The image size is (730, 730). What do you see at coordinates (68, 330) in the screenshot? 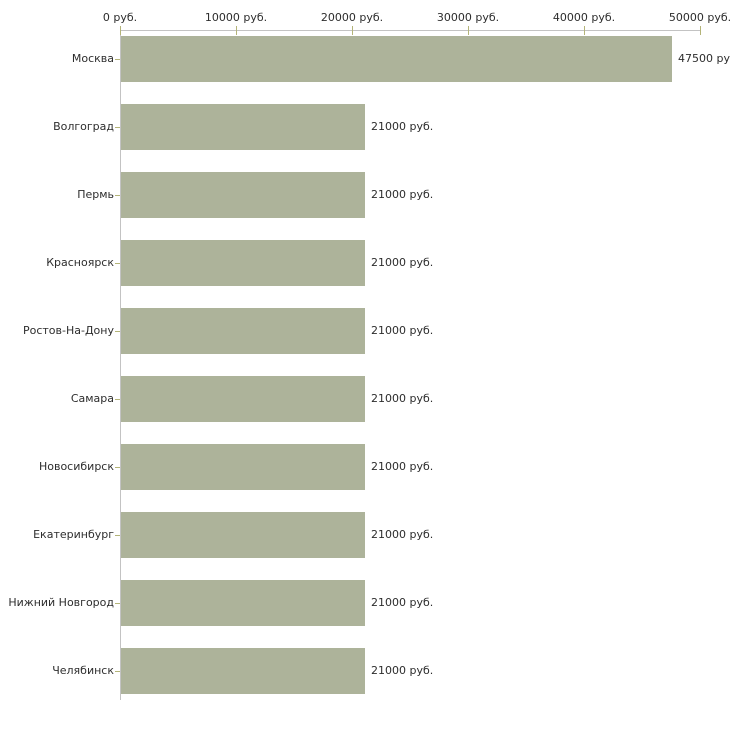
I see `category-label: Ростов-На-Дону` at bounding box center [68, 330].